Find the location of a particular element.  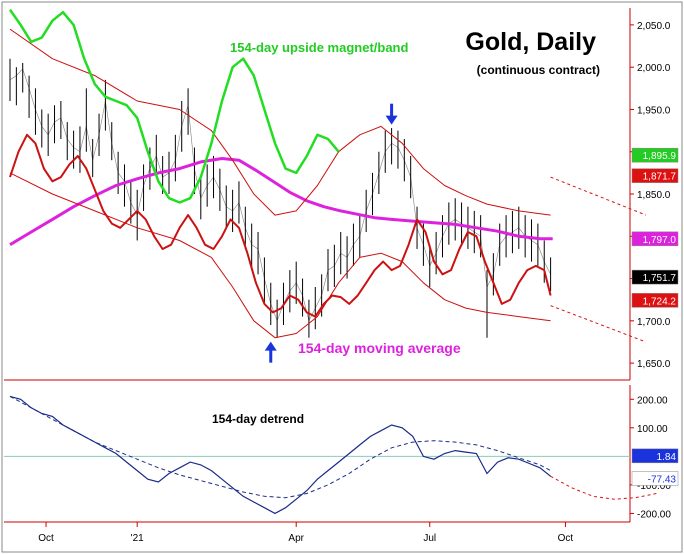

detrend-title: 154-day detrend is located at coordinates (258, 419).